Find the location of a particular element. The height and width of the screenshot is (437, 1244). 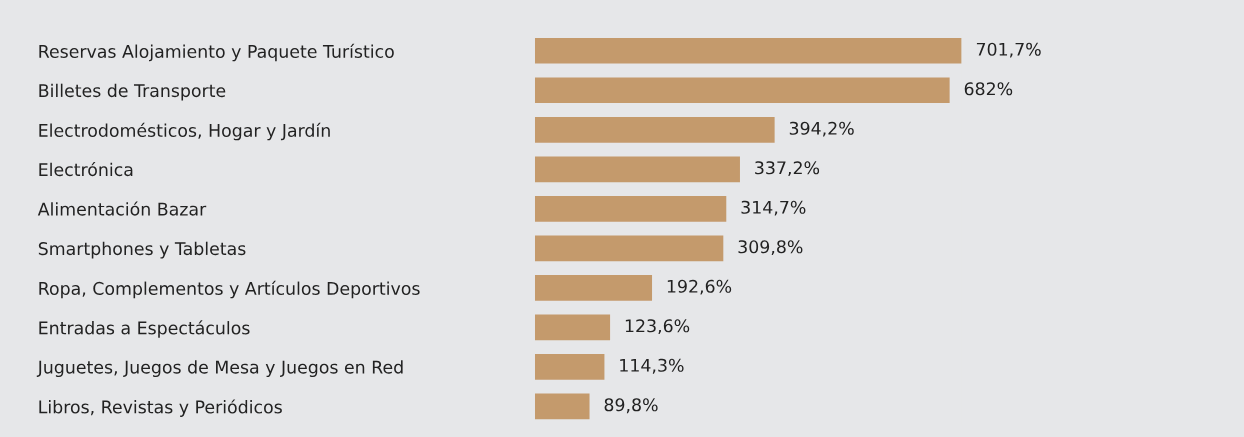

y-tick-label: Electrónica is located at coordinates (86, 169).